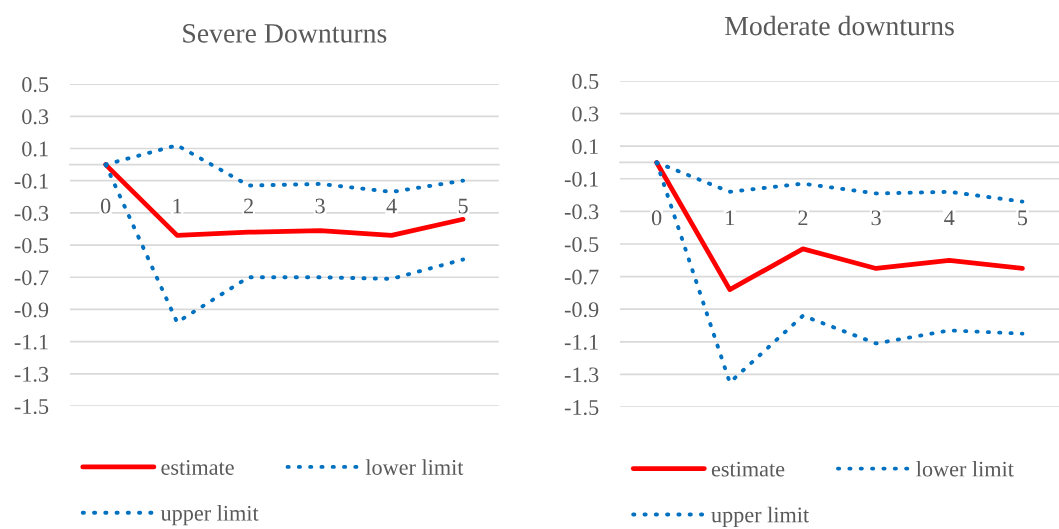  I want to click on chart-title: Severe Downturns, so click(285, 33).